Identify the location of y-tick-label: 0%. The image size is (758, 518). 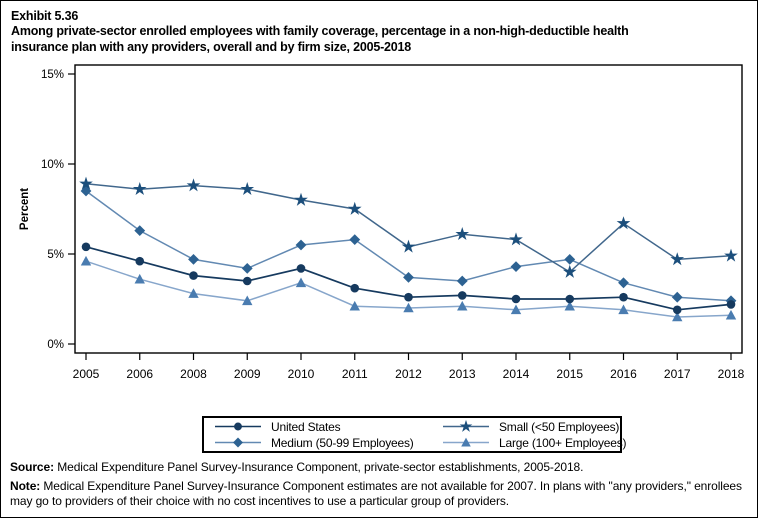
(55, 345).